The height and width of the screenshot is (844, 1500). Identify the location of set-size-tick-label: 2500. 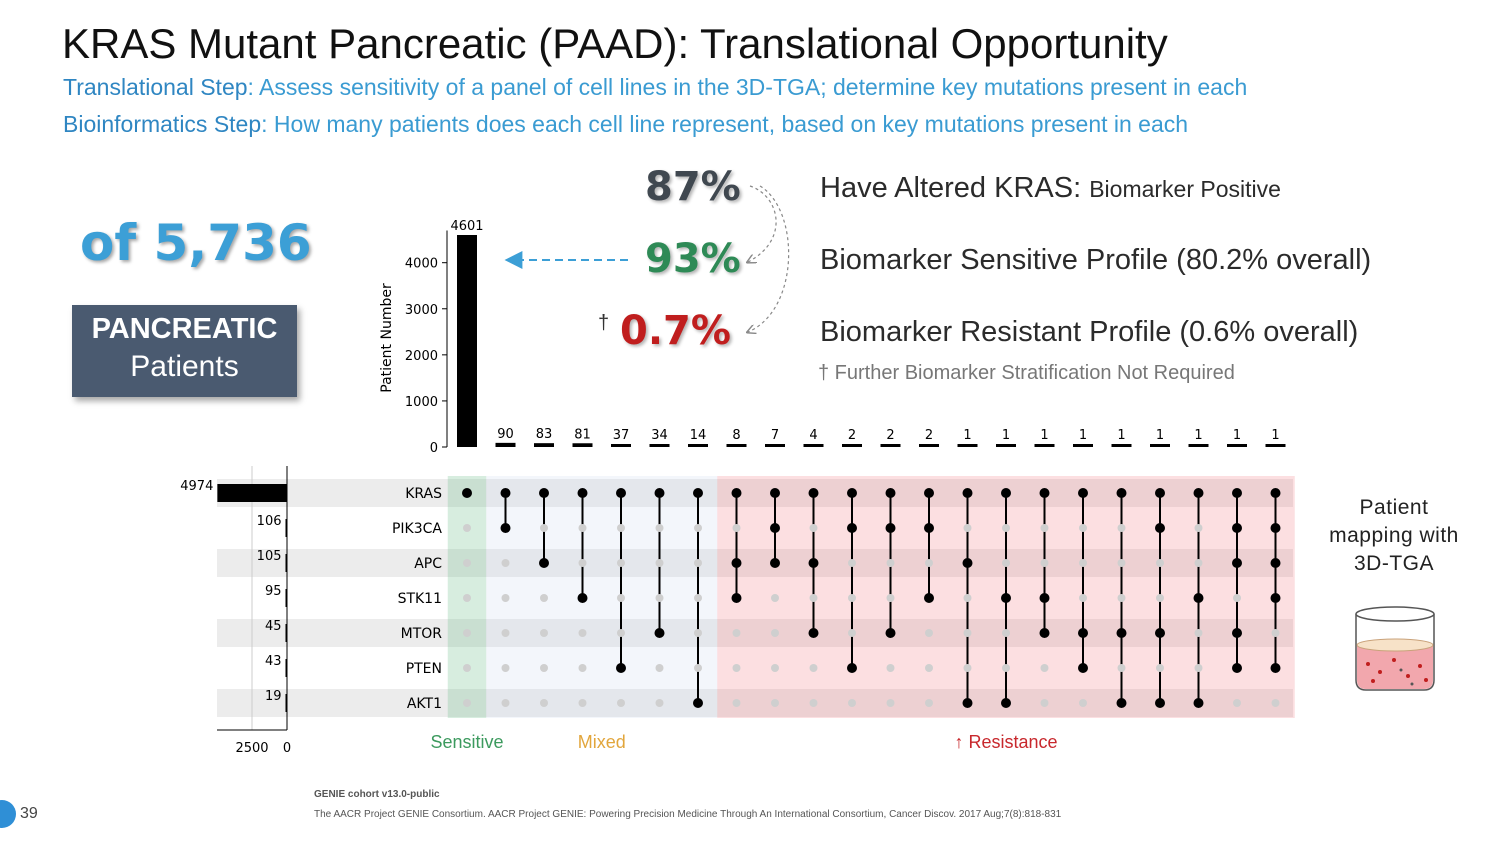
(251, 748).